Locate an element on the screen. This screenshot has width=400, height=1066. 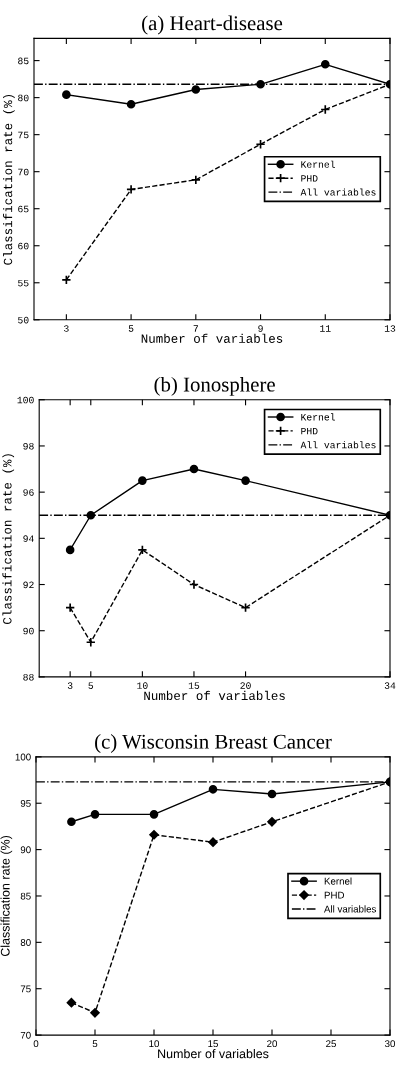
y-tick-label: 95 is located at coordinates (25, 803).